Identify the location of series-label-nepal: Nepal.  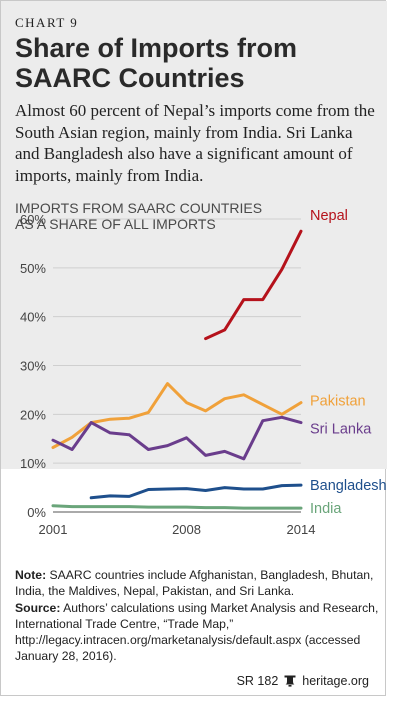
(329, 216).